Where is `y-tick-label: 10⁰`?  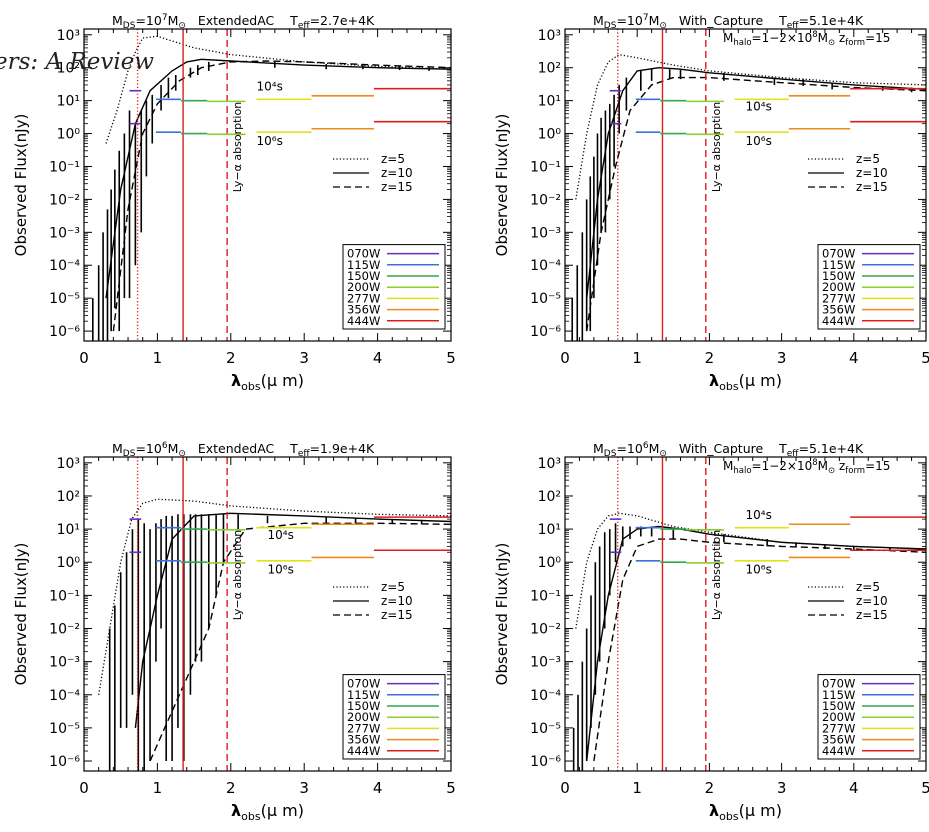 y-tick-label: 10⁰ is located at coordinates (69, 563).